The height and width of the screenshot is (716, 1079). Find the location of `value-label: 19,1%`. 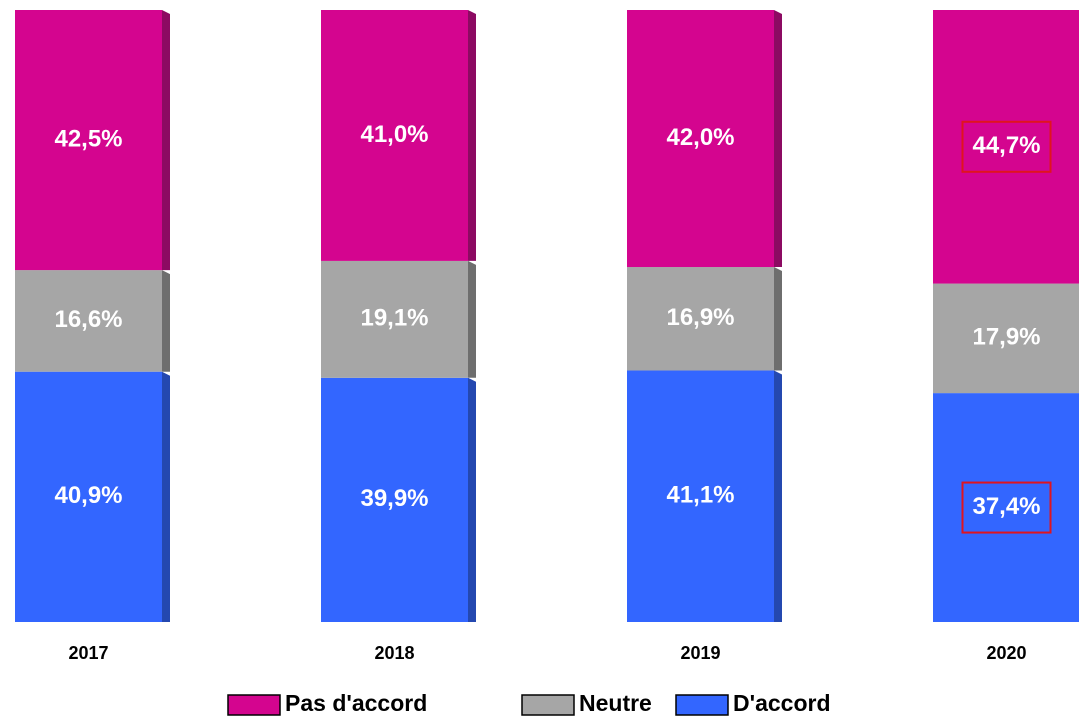

value-label: 19,1% is located at coordinates (394, 318).